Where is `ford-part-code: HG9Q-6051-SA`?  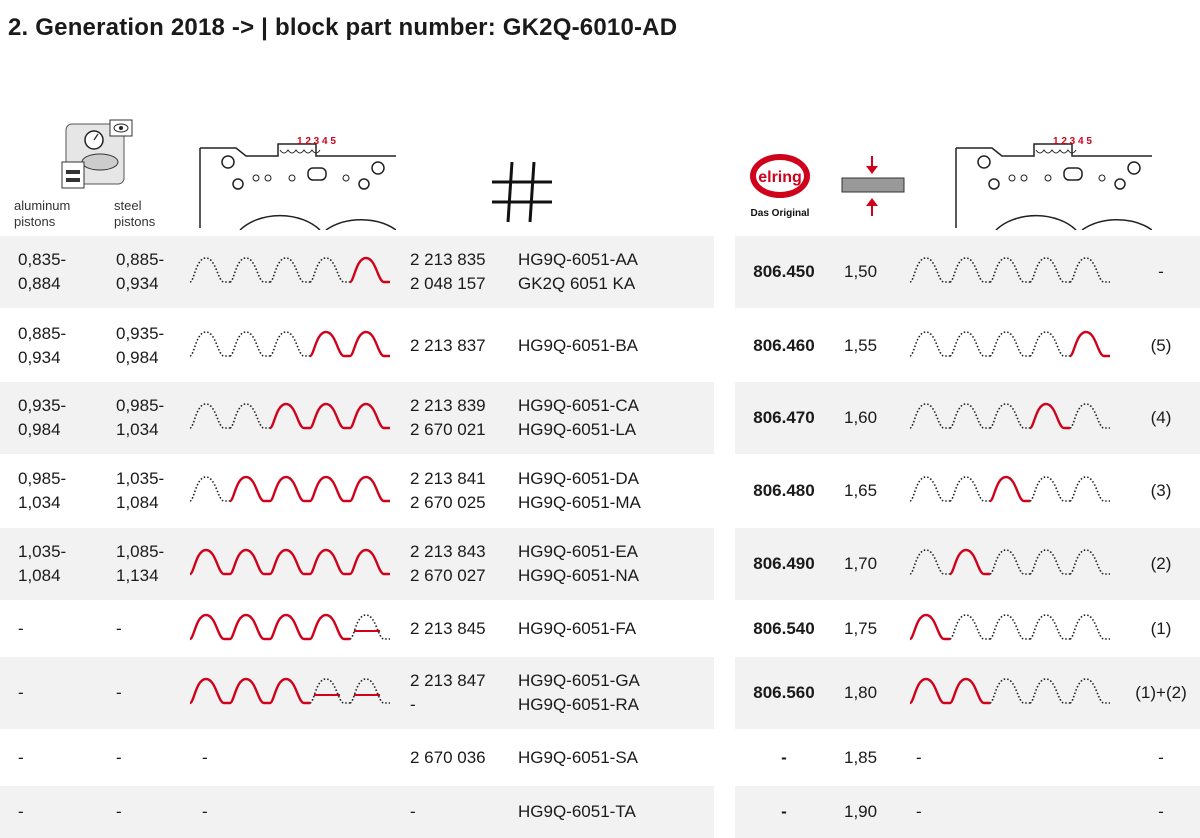 ford-part-code: HG9Q-6051-SA is located at coordinates (578, 757).